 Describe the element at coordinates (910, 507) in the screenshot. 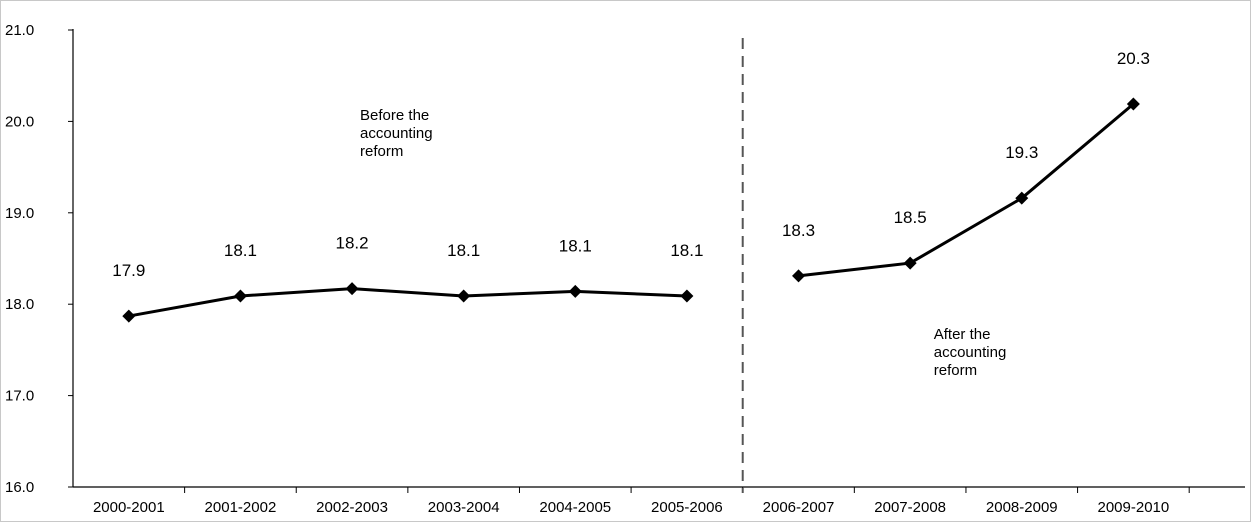

I see `x-tick-label: 2007-2008` at that location.